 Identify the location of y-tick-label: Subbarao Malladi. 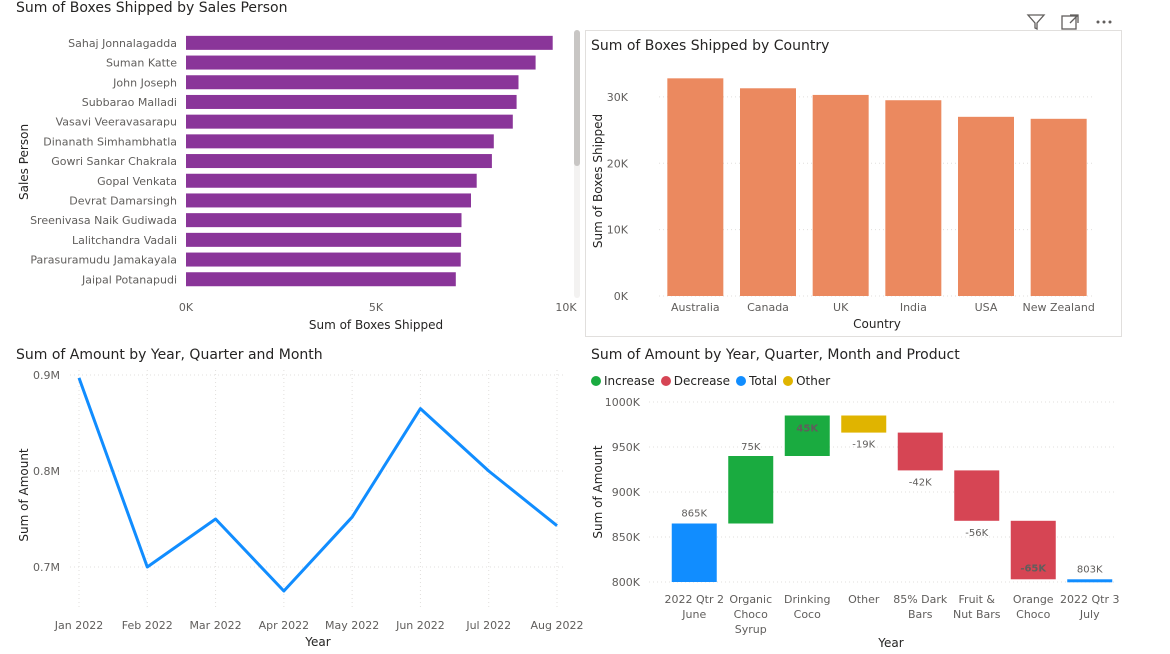
(129, 102).